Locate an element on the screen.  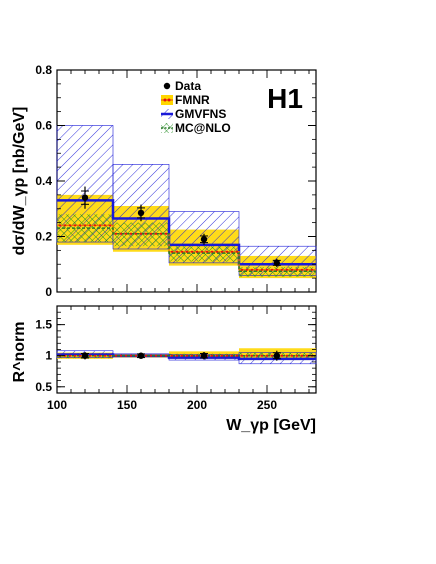
top-y-tick-label: 0.2 is located at coordinates (43, 237).